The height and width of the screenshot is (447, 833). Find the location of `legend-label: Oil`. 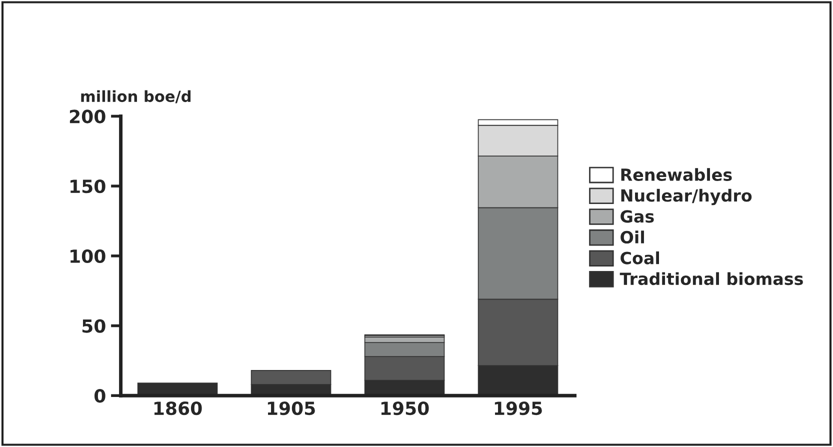

legend-label: Oil is located at coordinates (632, 237).